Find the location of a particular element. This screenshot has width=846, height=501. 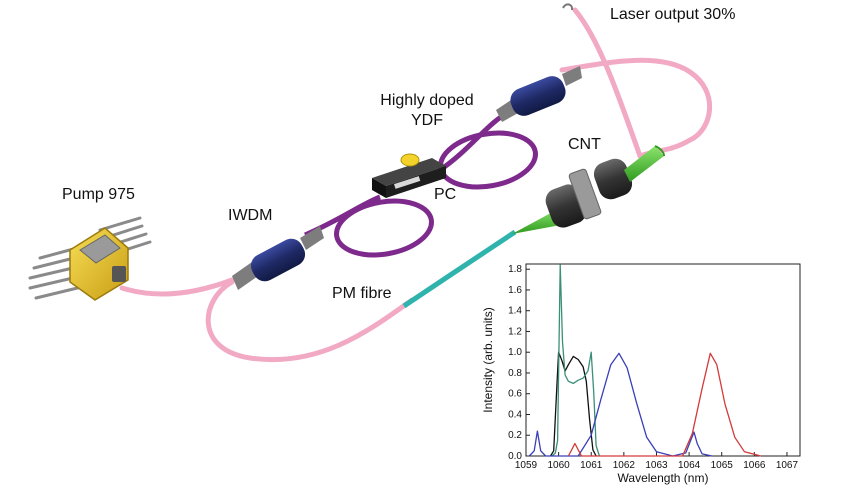

label-highly-doped: Highly doped is located at coordinates (427, 100).